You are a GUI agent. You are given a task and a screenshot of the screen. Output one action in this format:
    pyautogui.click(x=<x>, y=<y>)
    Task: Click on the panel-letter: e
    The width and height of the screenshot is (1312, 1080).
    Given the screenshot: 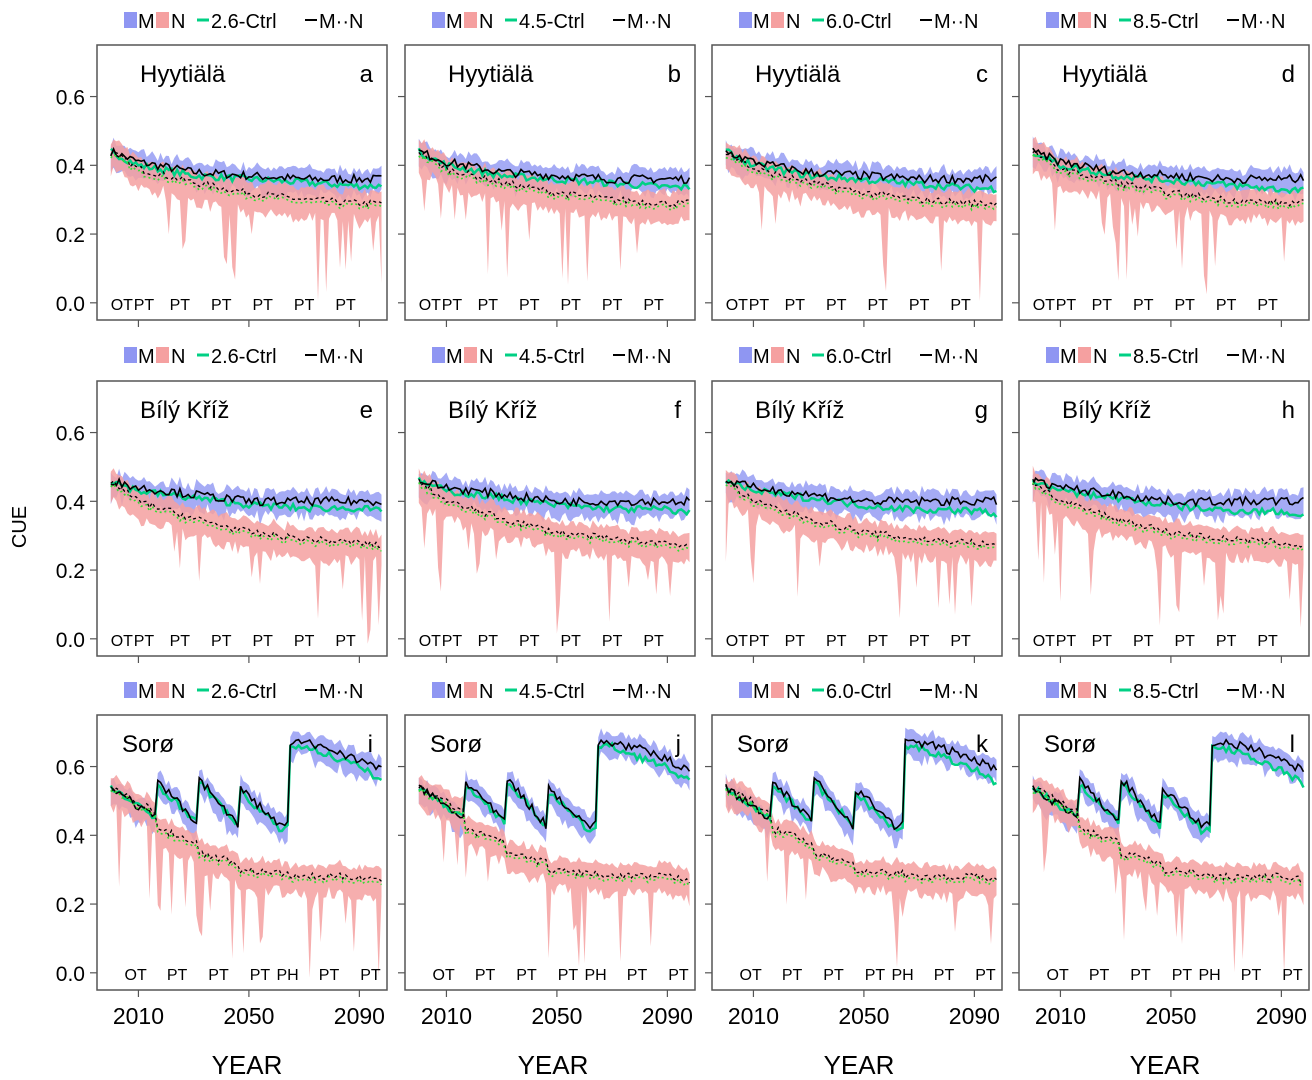 What is the action you would take?
    pyautogui.click(x=366, y=410)
    